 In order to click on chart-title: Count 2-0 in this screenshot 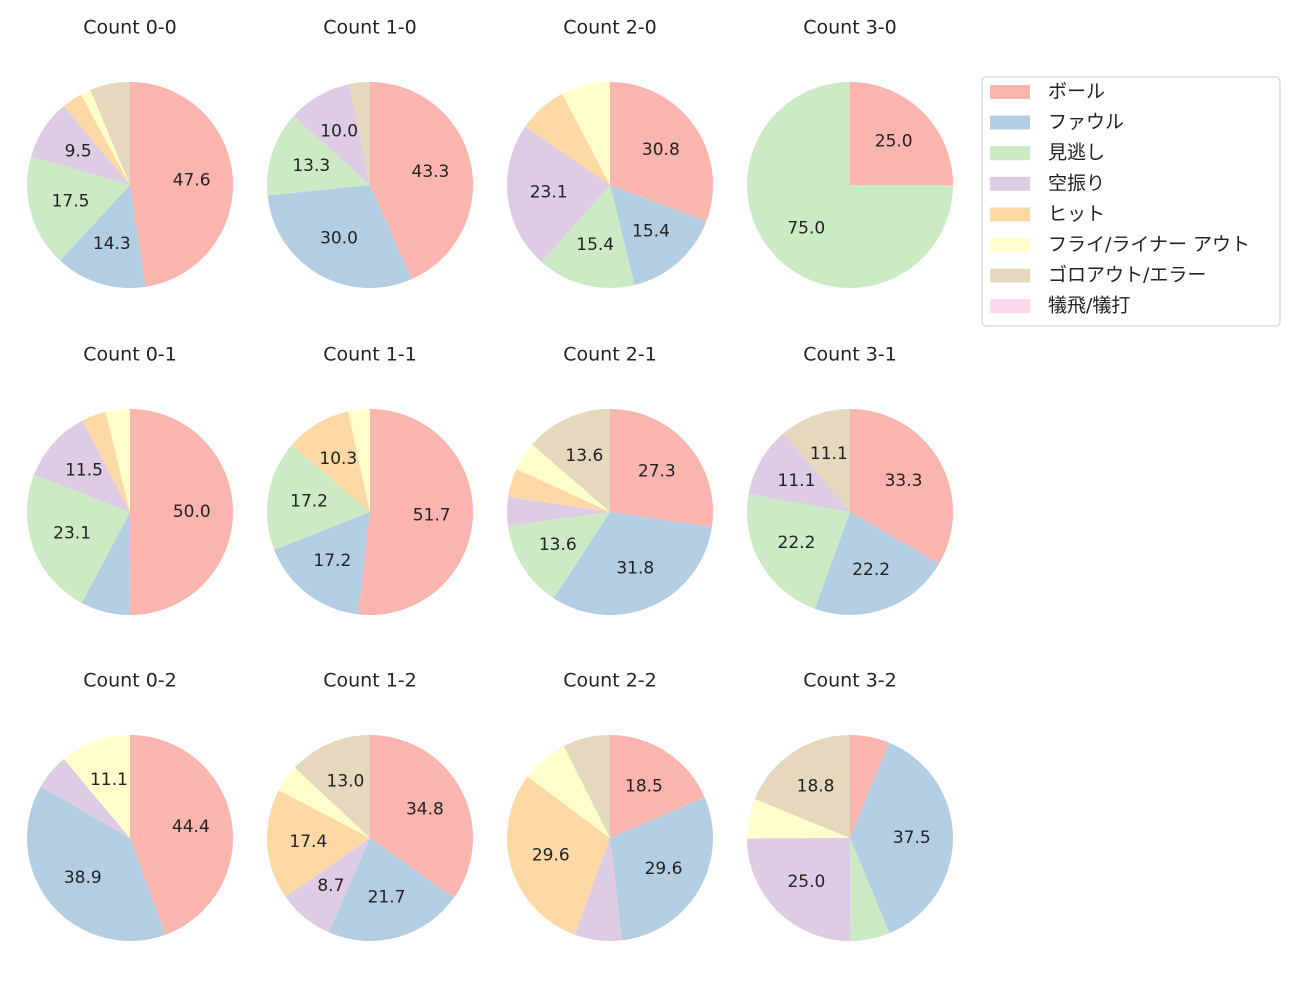, I will do `click(610, 28)`.